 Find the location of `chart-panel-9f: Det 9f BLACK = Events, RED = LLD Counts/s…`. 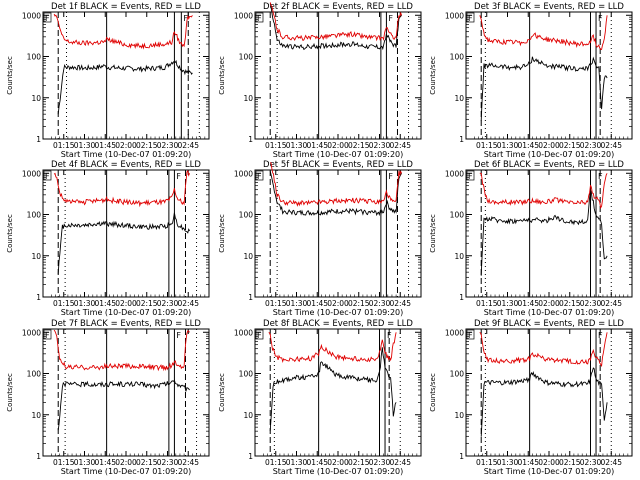

chart-panel-9f: Det 9f BLACK = Events, RED = LLD Counts/s… is located at coordinates (531, 397).